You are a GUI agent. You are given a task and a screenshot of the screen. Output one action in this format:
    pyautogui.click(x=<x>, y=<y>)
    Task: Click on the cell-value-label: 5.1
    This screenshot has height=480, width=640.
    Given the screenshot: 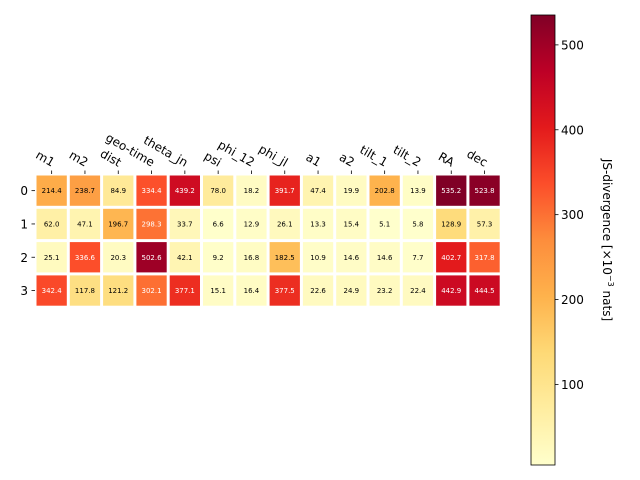 What is the action you would take?
    pyautogui.click(x=384, y=224)
    